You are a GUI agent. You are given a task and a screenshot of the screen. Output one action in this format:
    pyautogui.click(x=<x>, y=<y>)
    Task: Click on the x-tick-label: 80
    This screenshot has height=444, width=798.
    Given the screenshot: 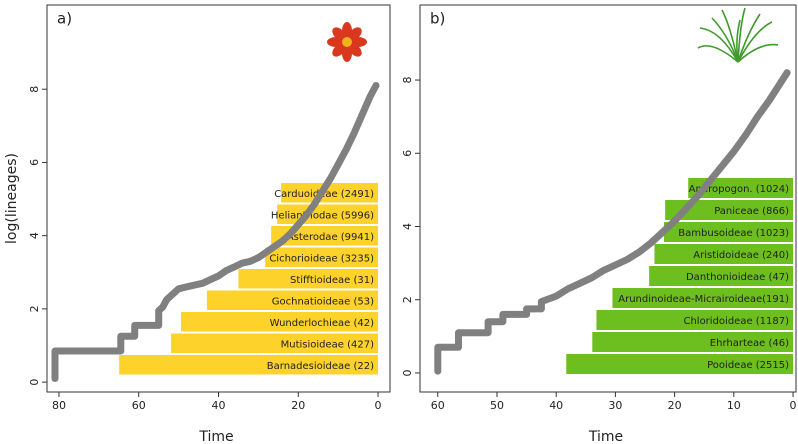 What is the action you would take?
    pyautogui.click(x=59, y=405)
    